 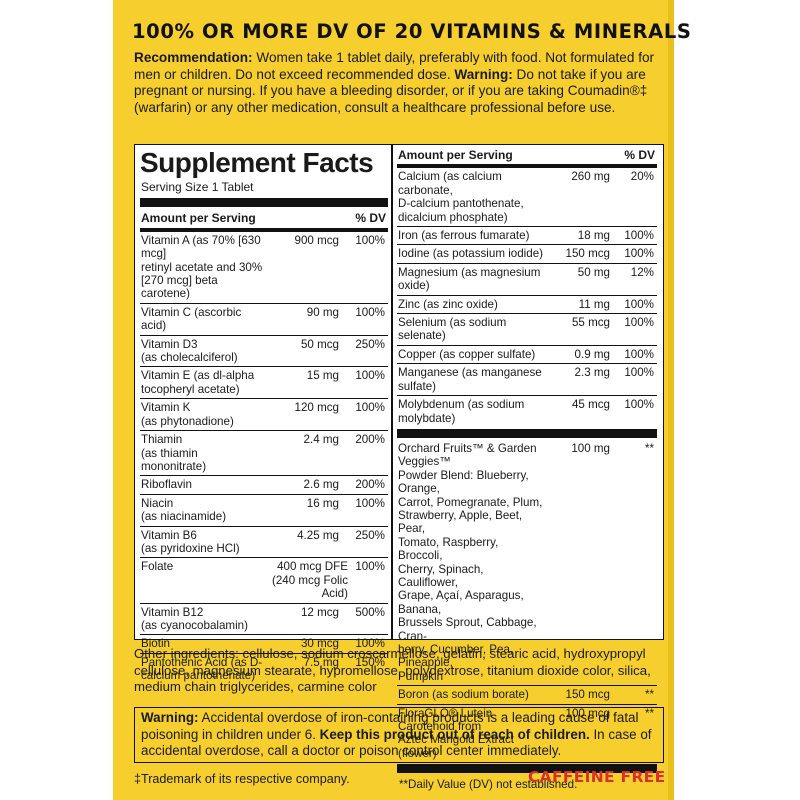 What do you see at coordinates (392, 392) in the screenshot?
I see `column-divider` at bounding box center [392, 392].